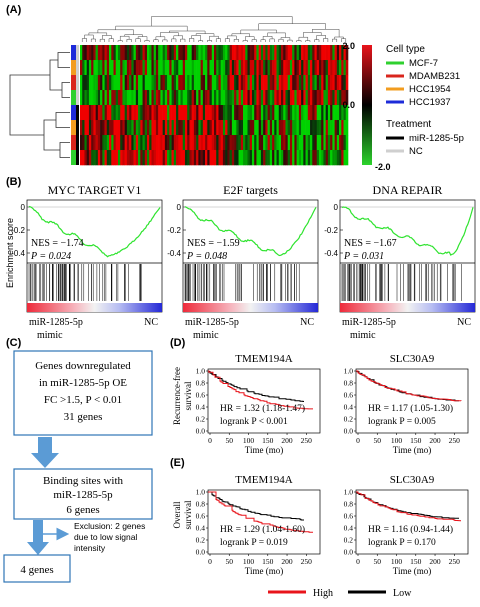 The width and height of the screenshot is (480, 607). Describe the element at coordinates (349, 395) in the screenshot. I see `survival-ytick: 0.6` at that location.